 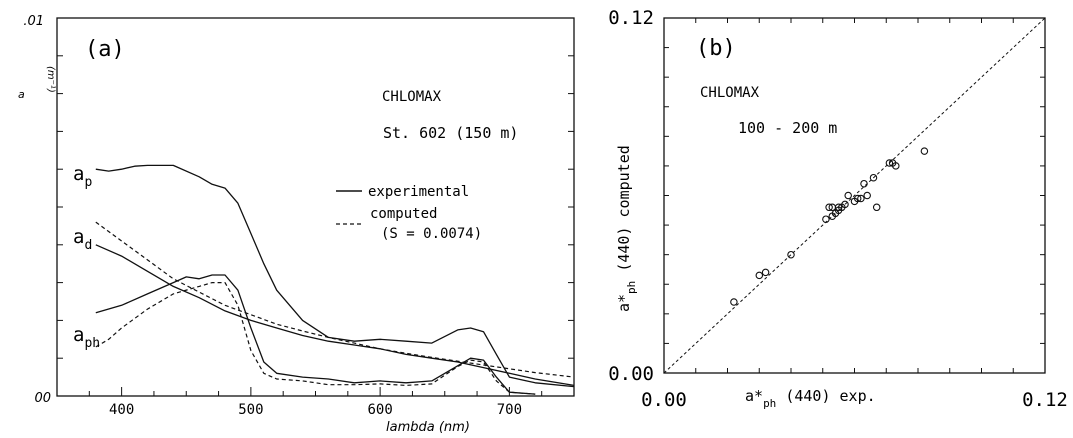 What do you see at coordinates (88, 245) in the screenshot?
I see `curve-label-ad-sub: d` at bounding box center [88, 245].